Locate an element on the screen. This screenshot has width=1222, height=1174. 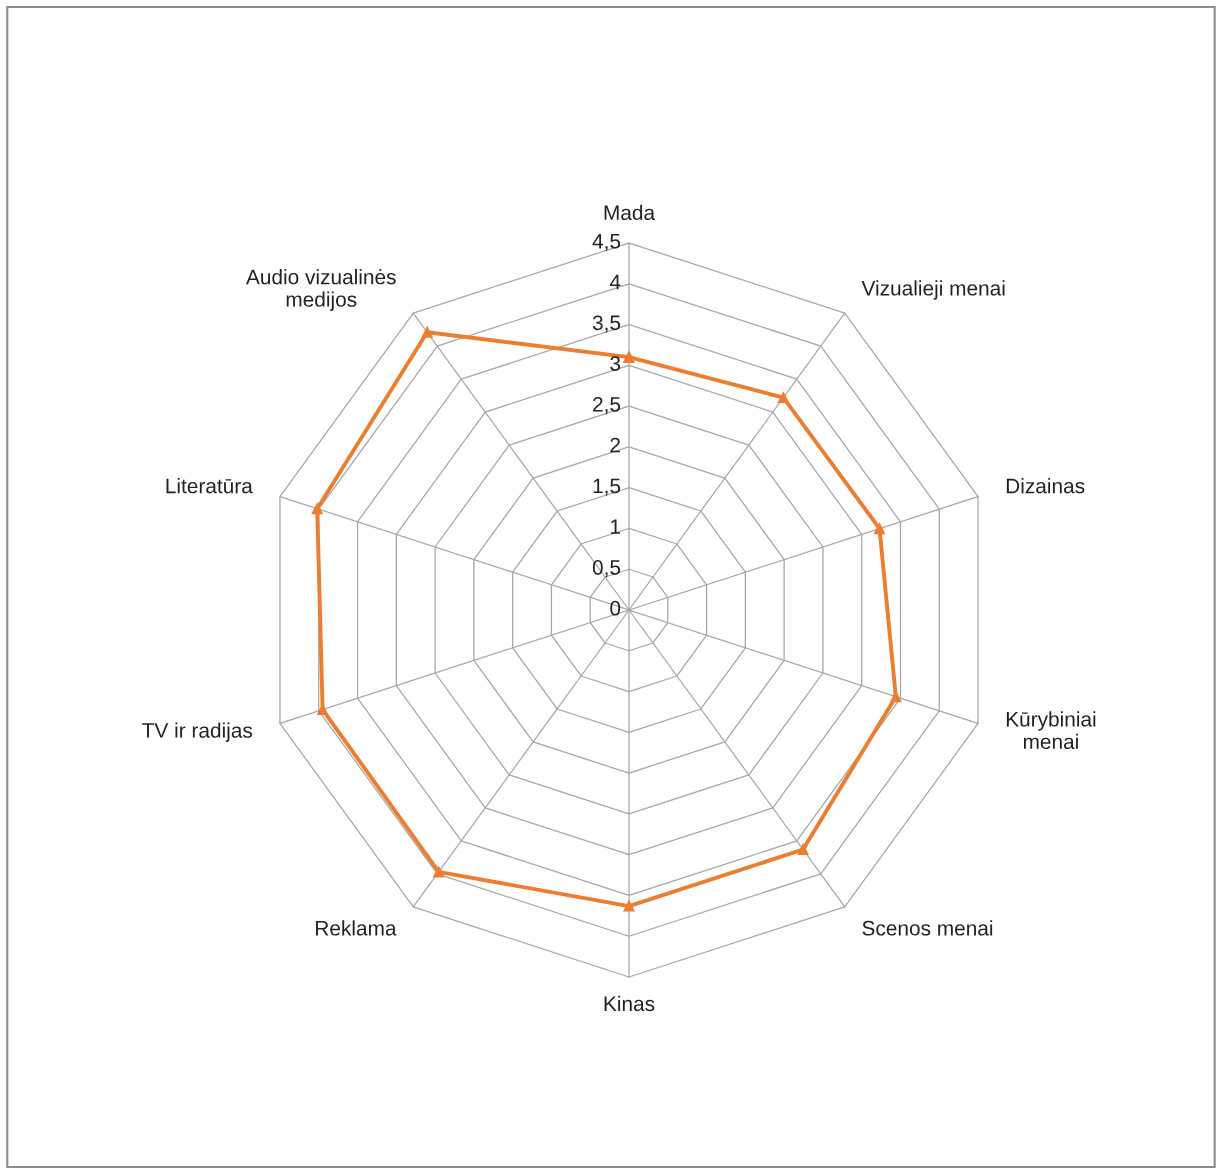
y-tick-label: 1,5 is located at coordinates (607, 487).